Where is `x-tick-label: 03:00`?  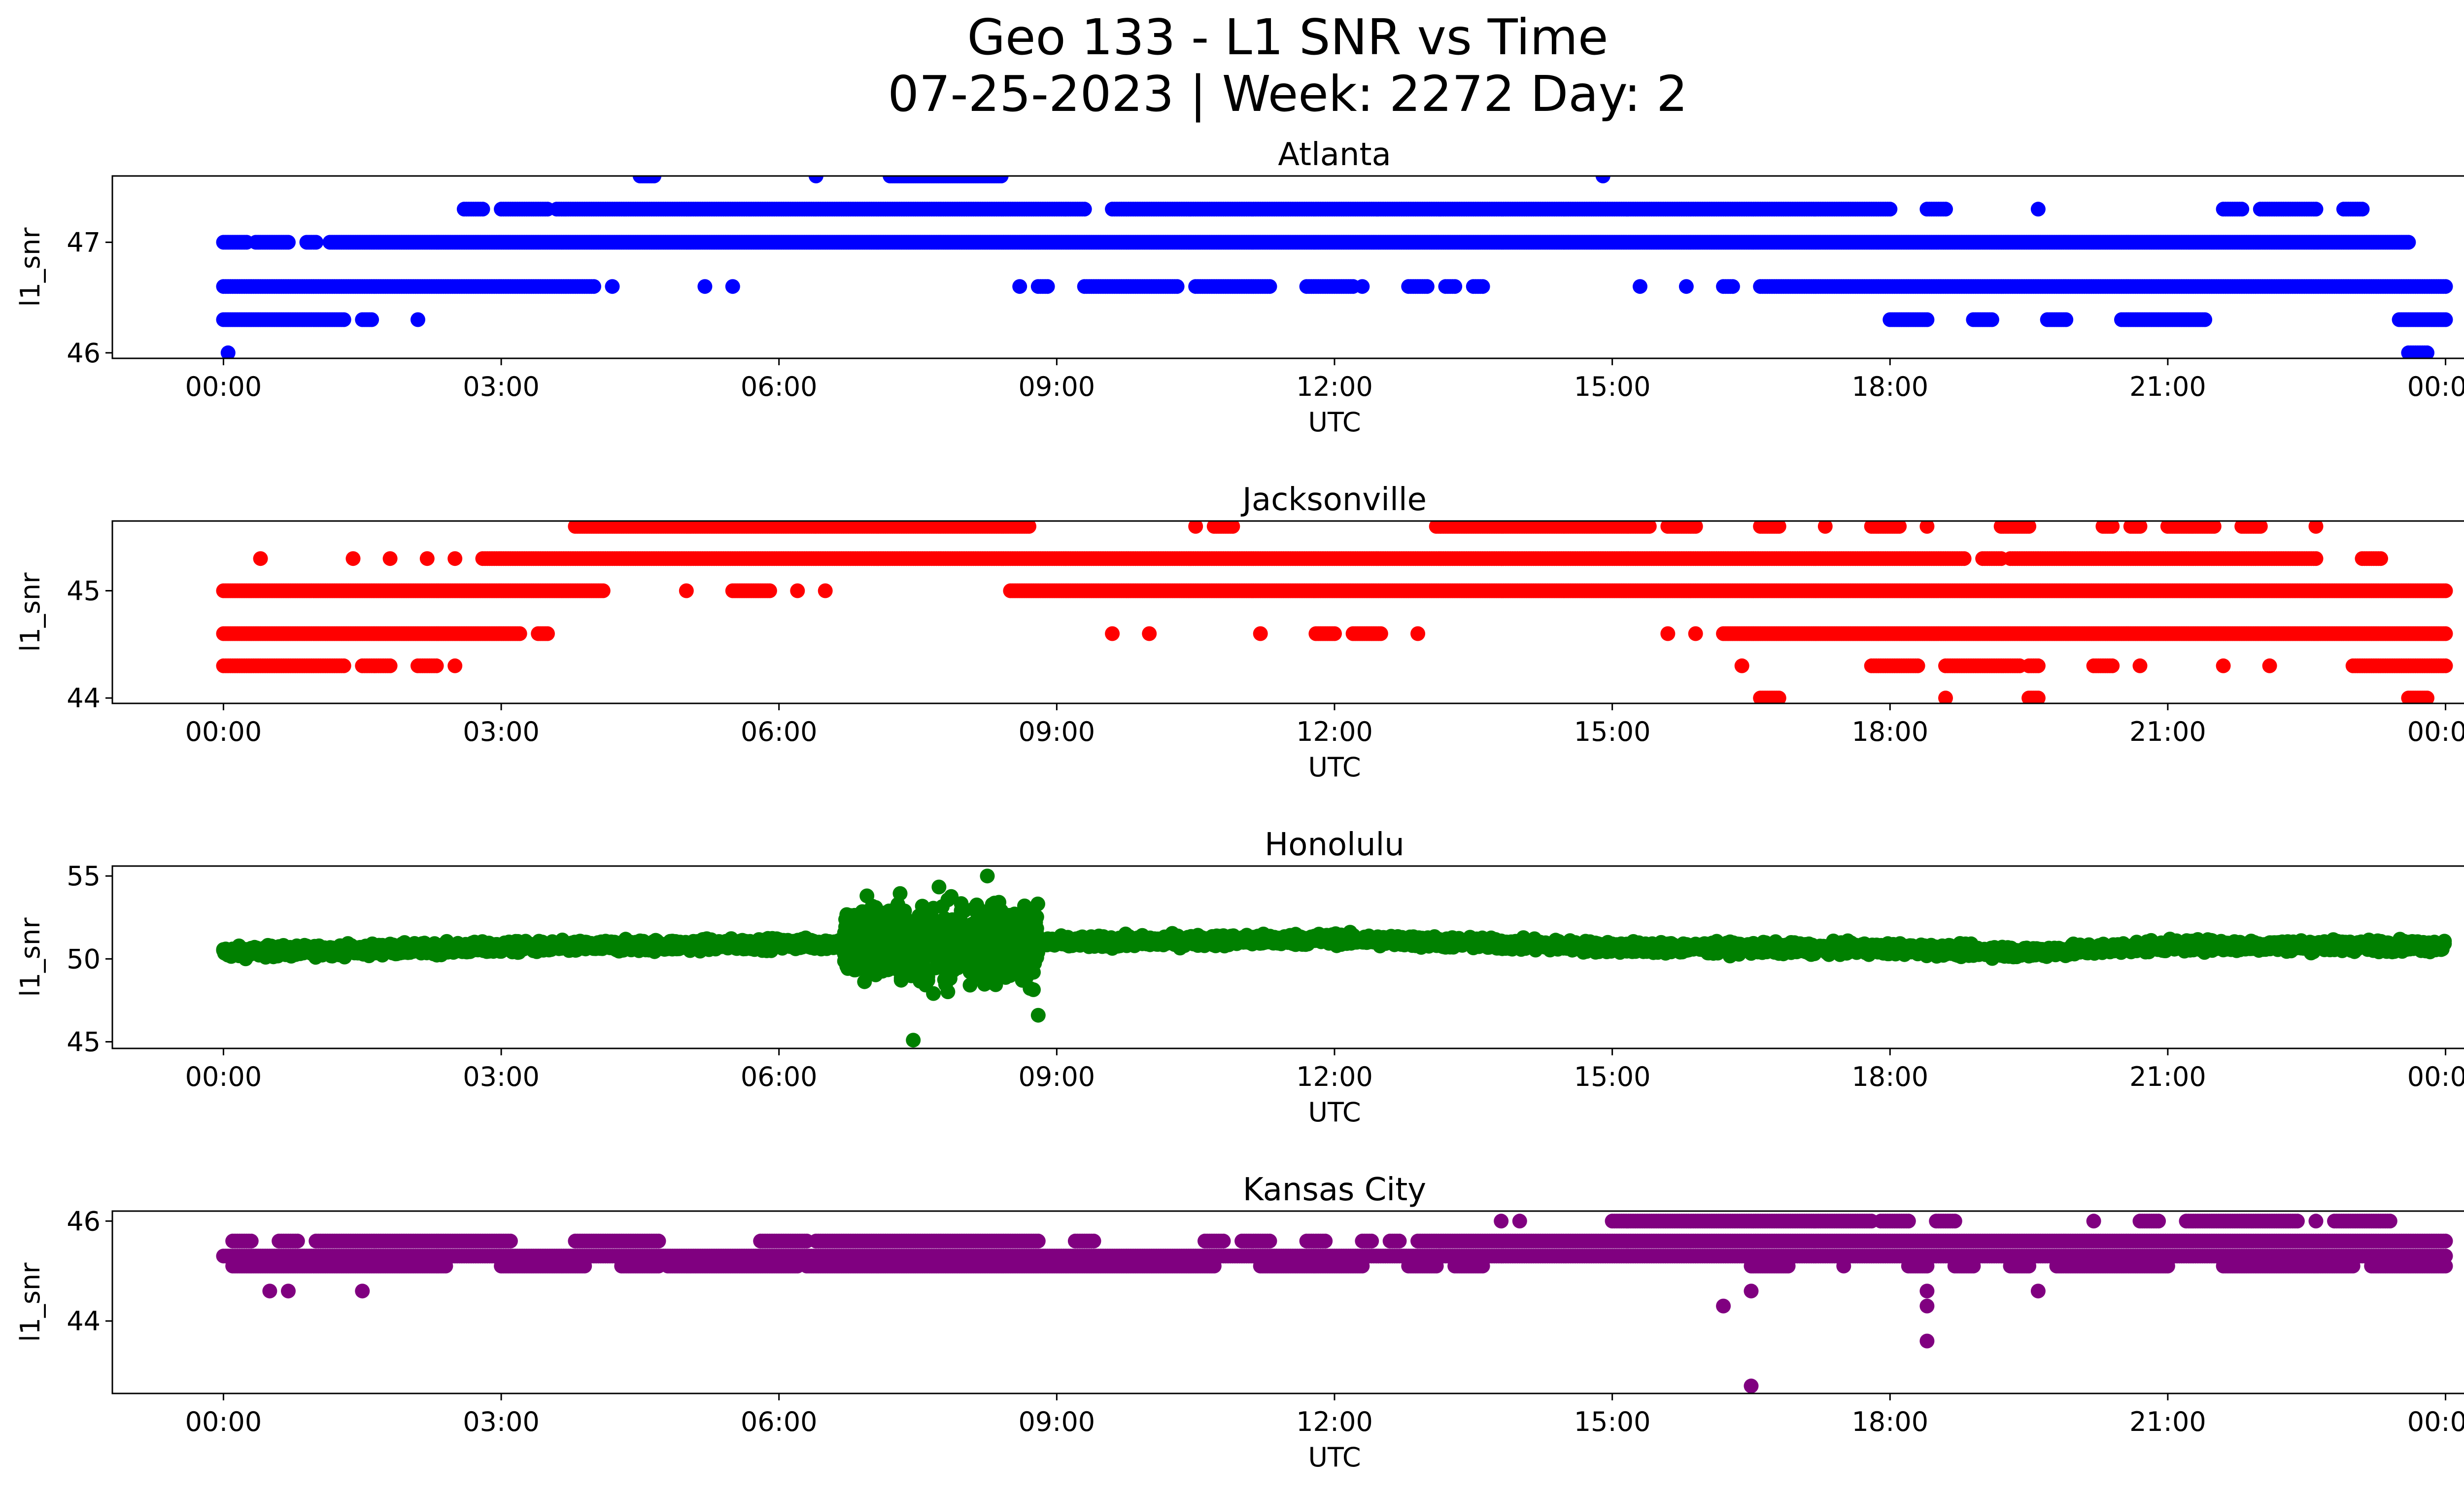
x-tick-label: 03:00 is located at coordinates (501, 386).